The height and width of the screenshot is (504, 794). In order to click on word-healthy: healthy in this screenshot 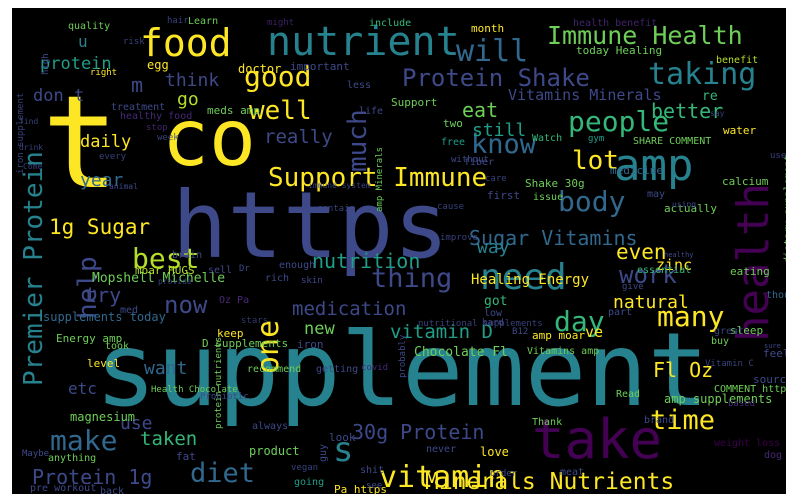, I will do `click(679, 255)`.